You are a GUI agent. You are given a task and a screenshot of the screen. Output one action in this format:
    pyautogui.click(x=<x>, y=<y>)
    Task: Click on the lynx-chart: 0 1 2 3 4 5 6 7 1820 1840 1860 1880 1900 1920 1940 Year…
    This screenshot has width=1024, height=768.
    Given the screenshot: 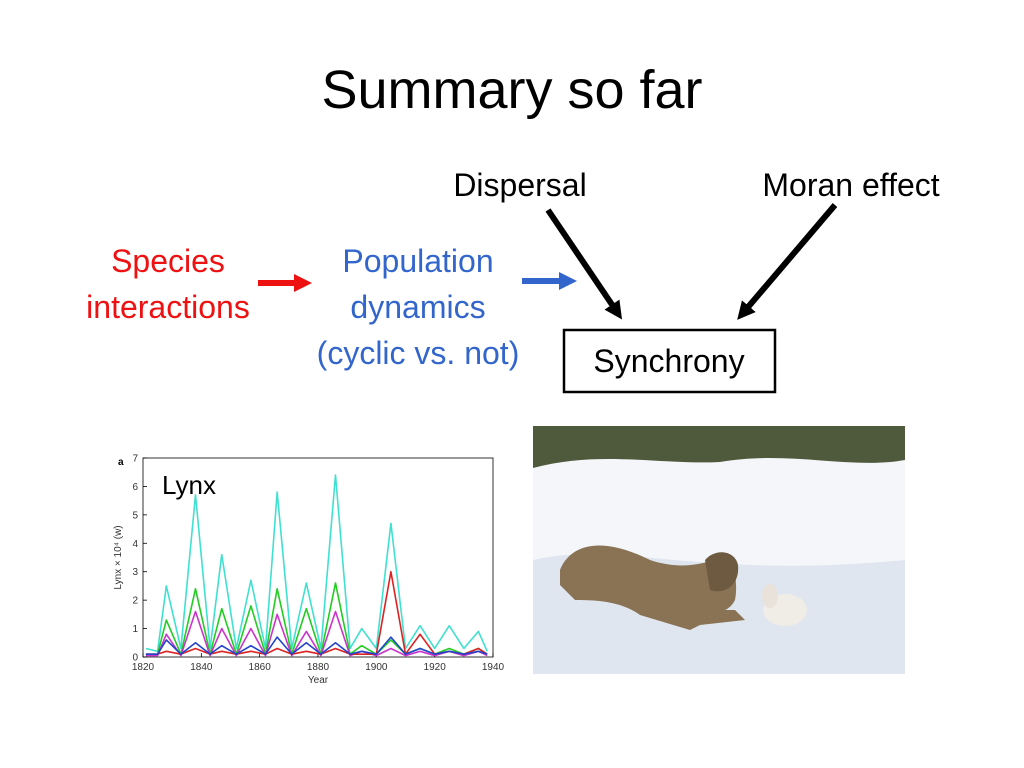 What is the action you would take?
    pyautogui.click(x=309, y=570)
    